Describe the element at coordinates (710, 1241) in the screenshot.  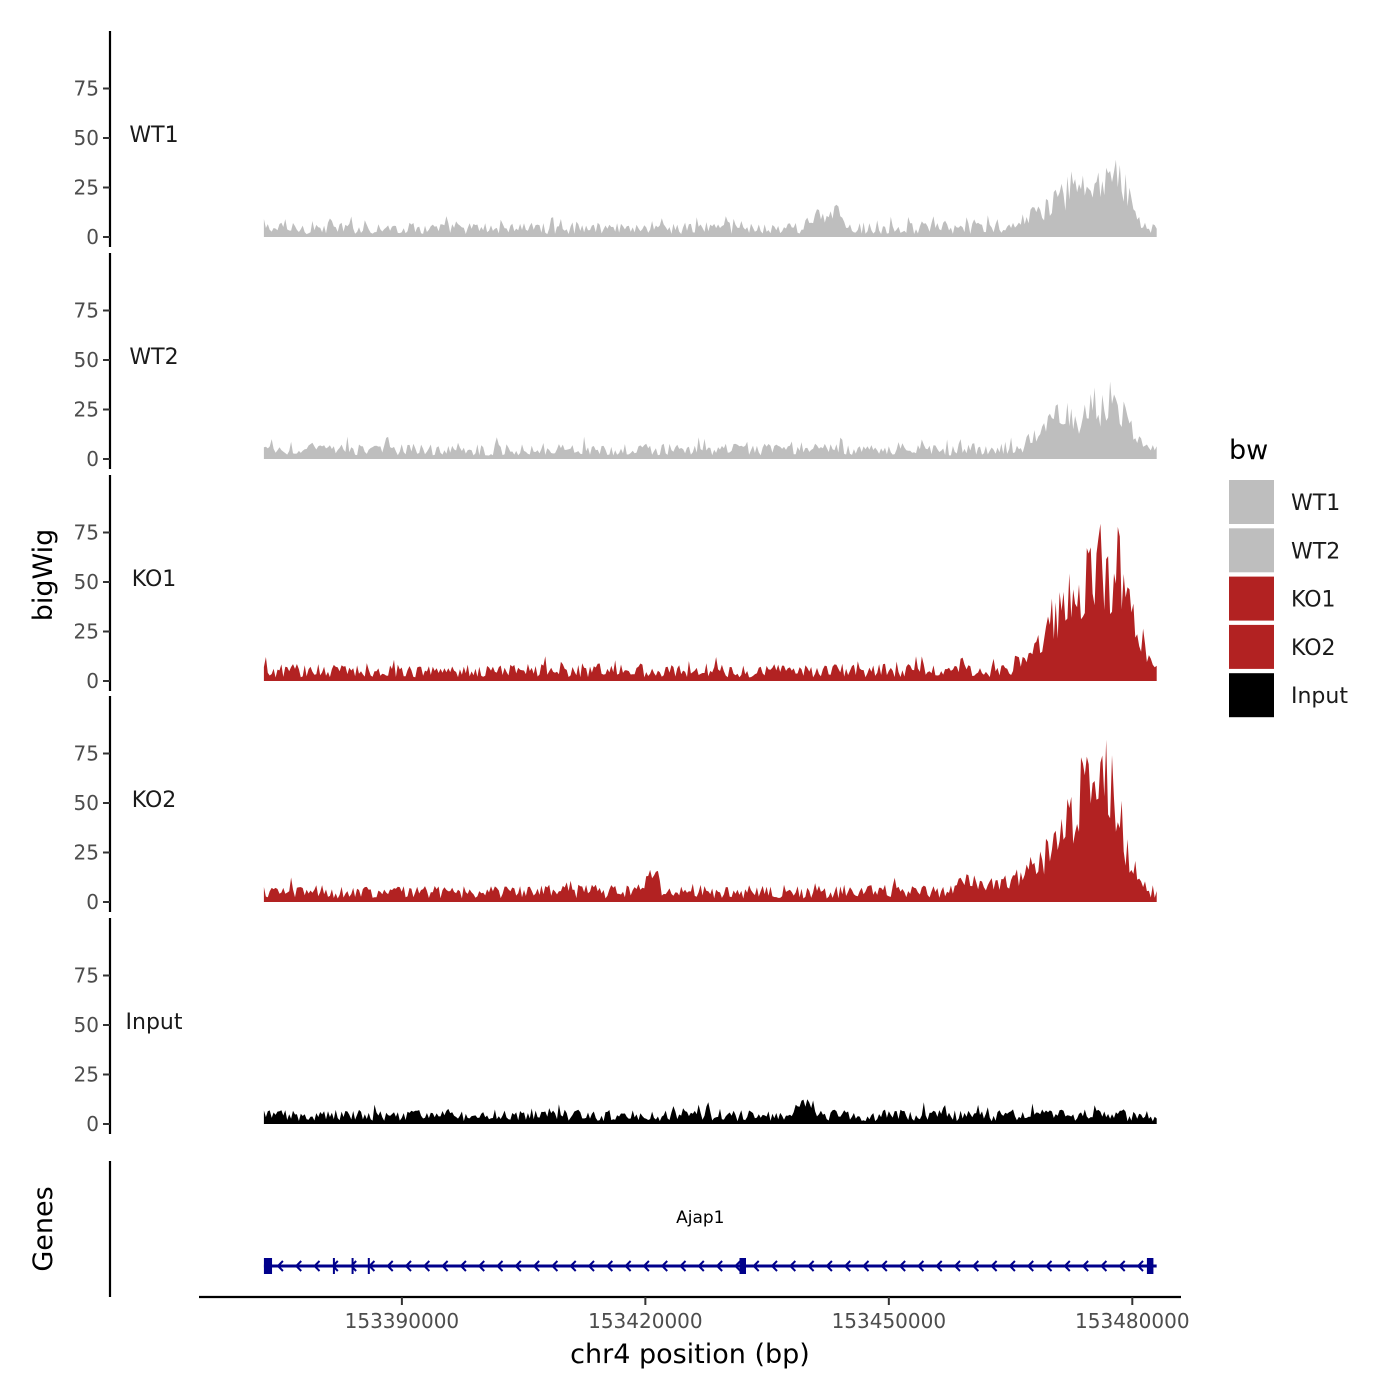
I see `gene-ajap1: Ajap1` at that location.